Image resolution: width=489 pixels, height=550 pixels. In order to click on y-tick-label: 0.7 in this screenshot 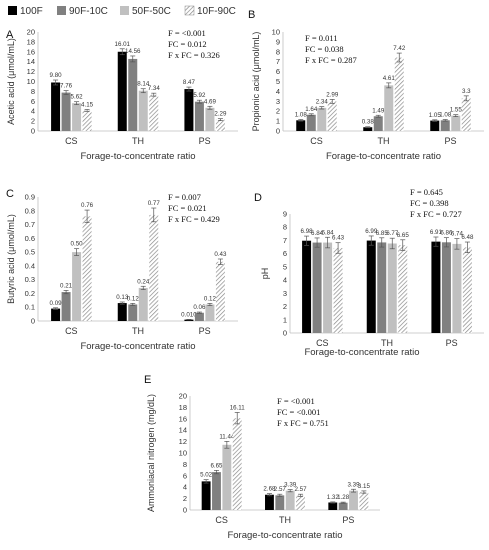, I will do `click(30, 224)`.